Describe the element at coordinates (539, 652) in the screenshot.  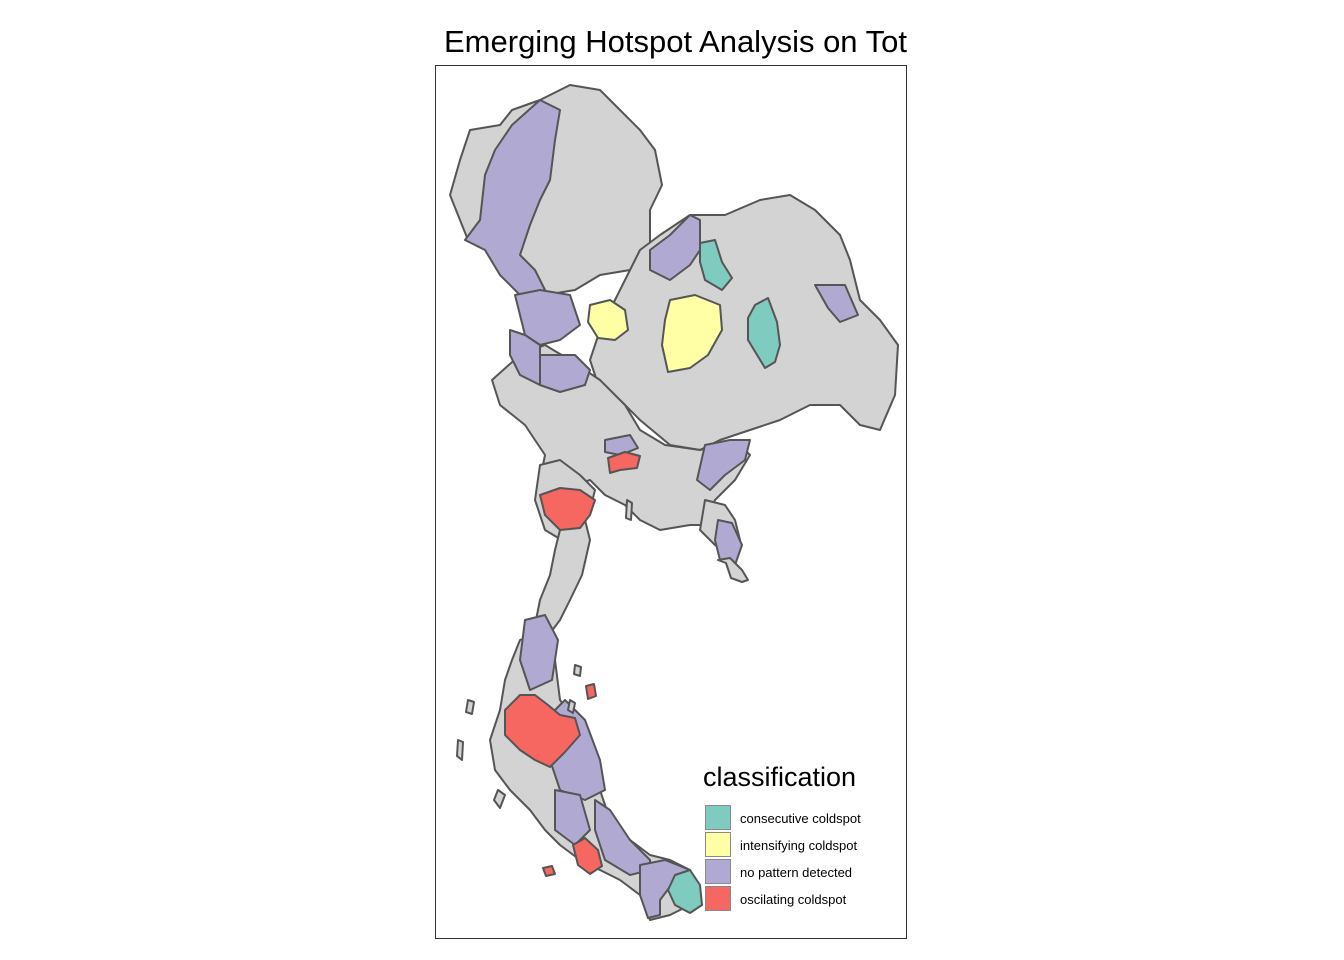
I see `region-purple-south1` at that location.